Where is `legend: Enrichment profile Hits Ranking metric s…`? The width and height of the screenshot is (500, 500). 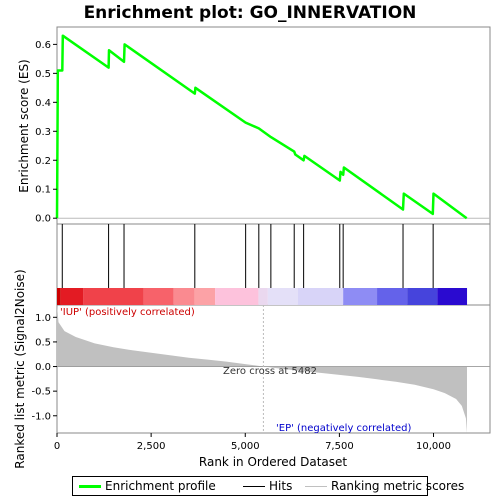 legend: Enrichment profile Hits Ranking metric s… is located at coordinates (268, 486).